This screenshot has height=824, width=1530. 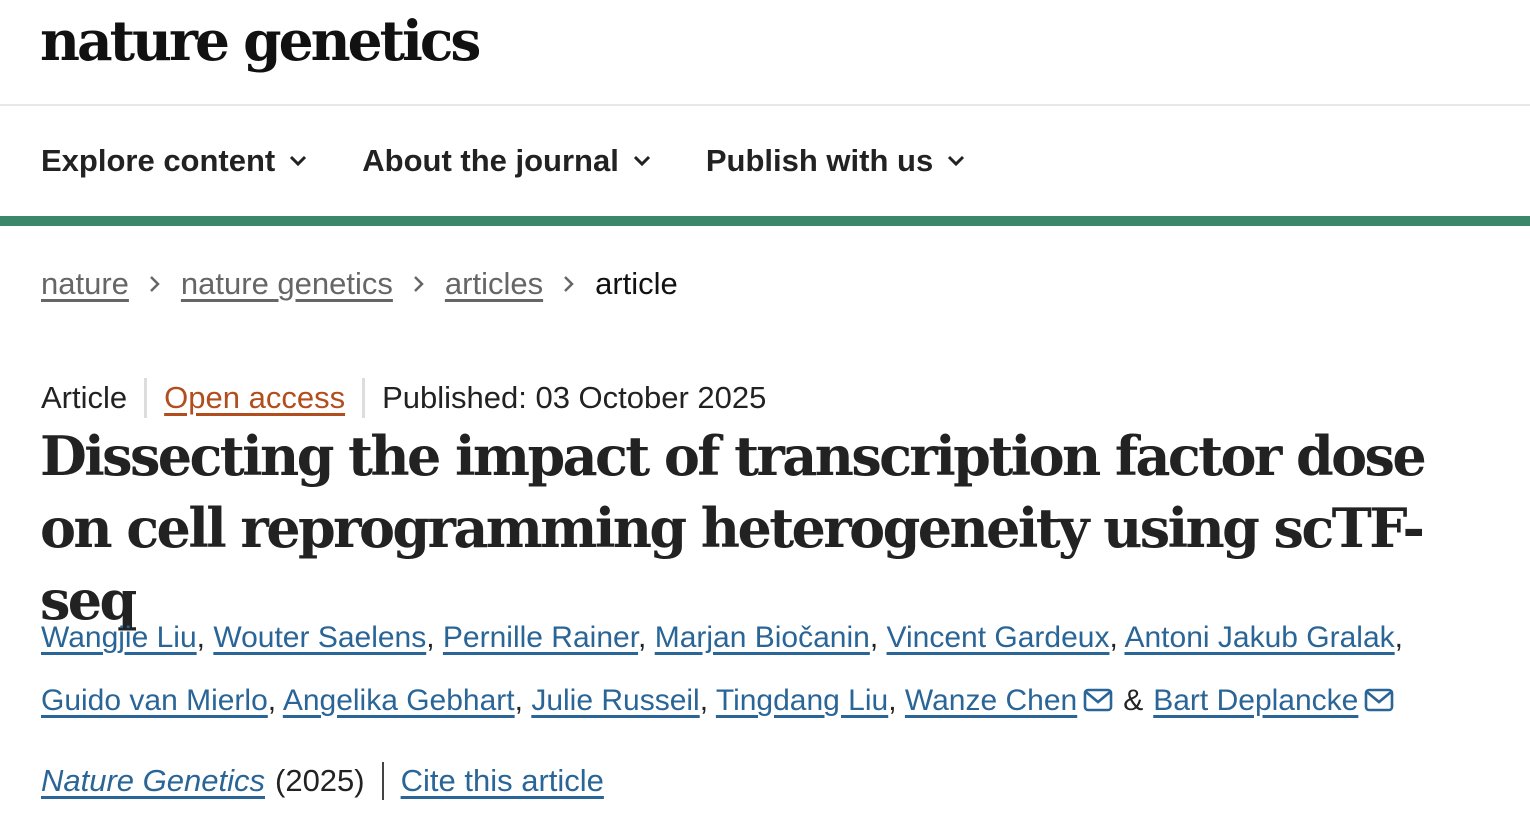 I want to click on author-link: Bart Deplancke, so click(x=1256, y=700).